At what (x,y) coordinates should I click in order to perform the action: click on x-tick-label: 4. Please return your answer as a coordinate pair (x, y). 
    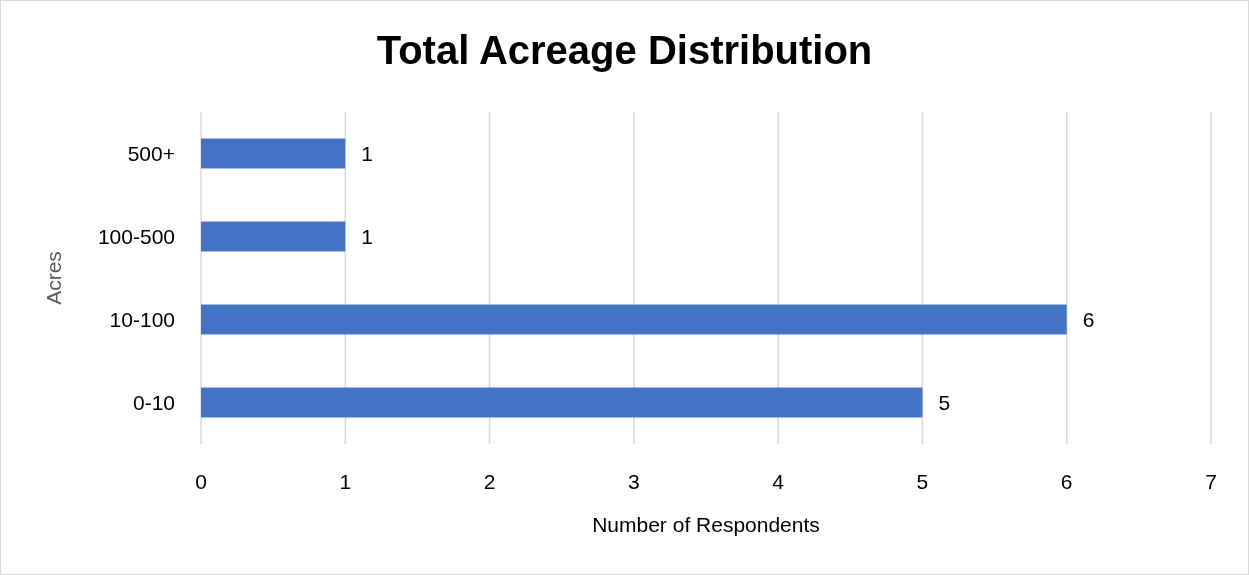
    Looking at the image, I should click on (778, 482).